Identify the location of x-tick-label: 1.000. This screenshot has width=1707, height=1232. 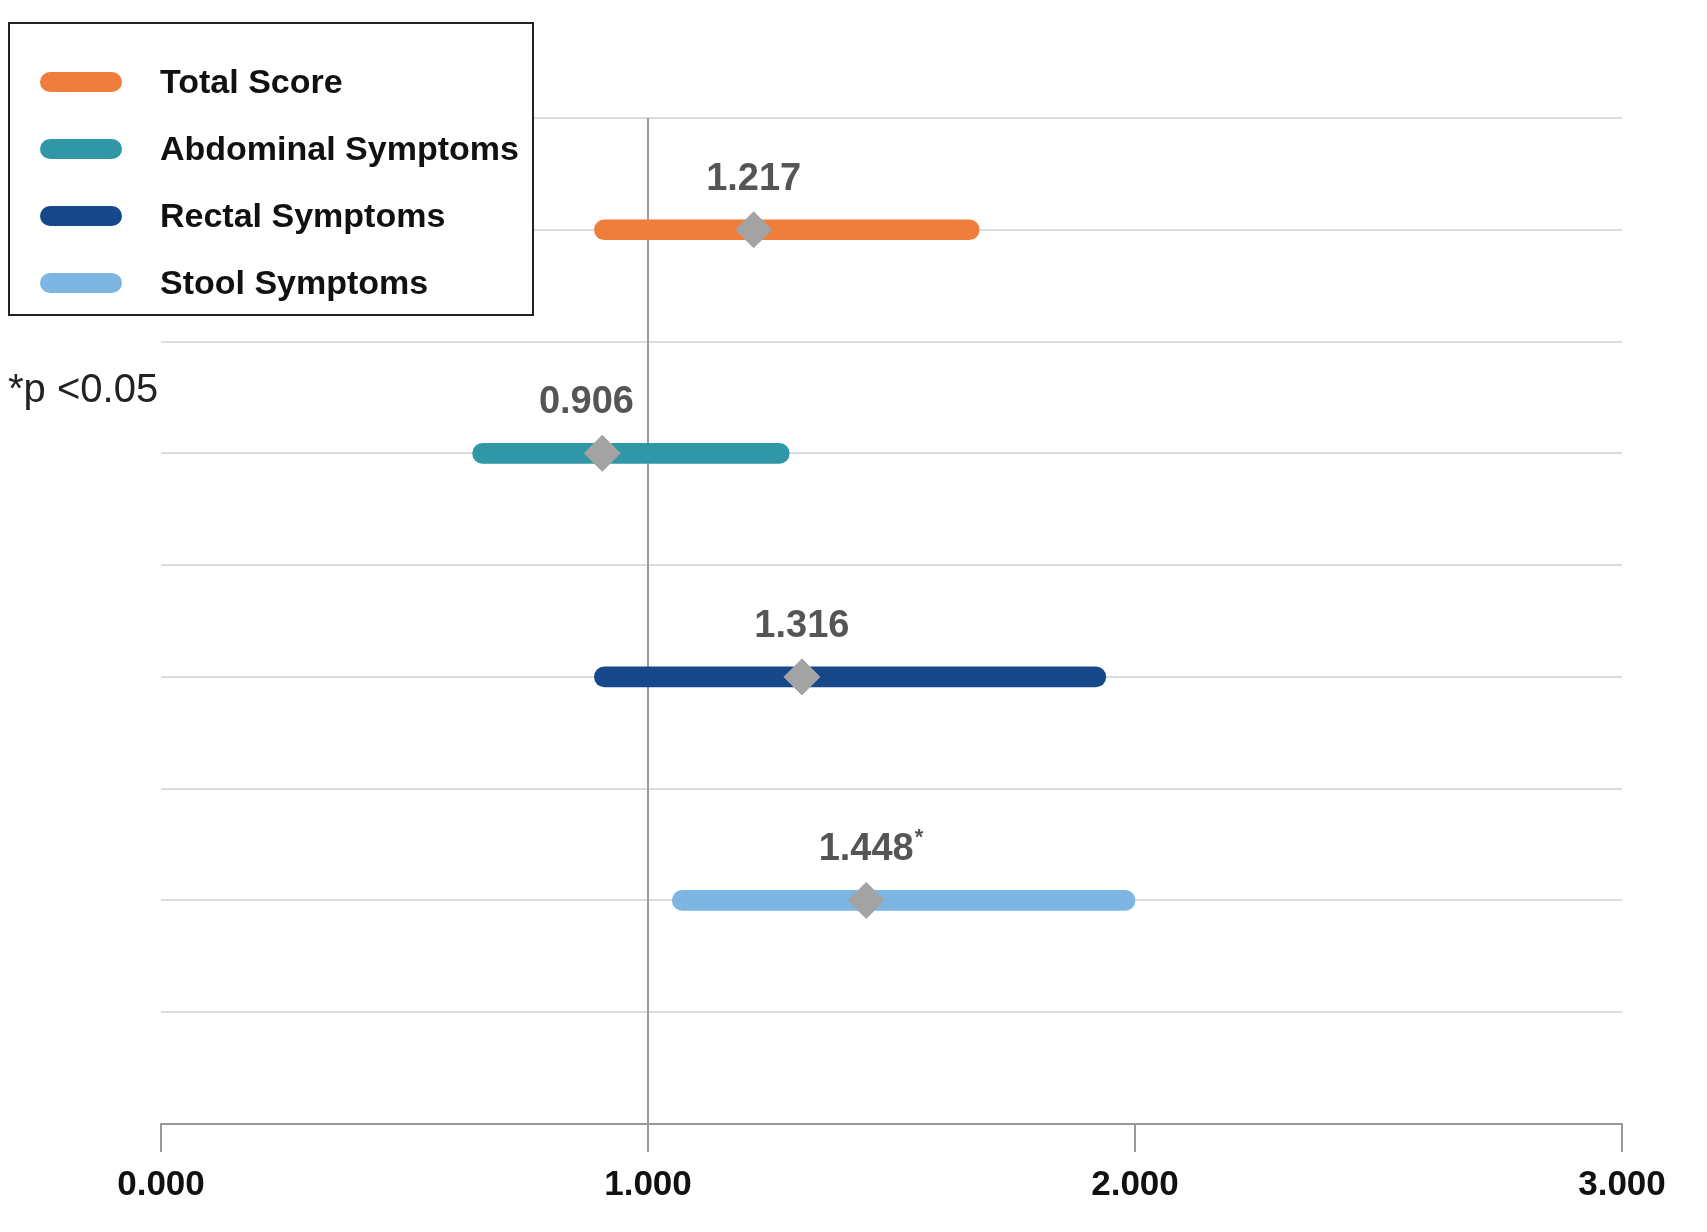
(648, 1182).